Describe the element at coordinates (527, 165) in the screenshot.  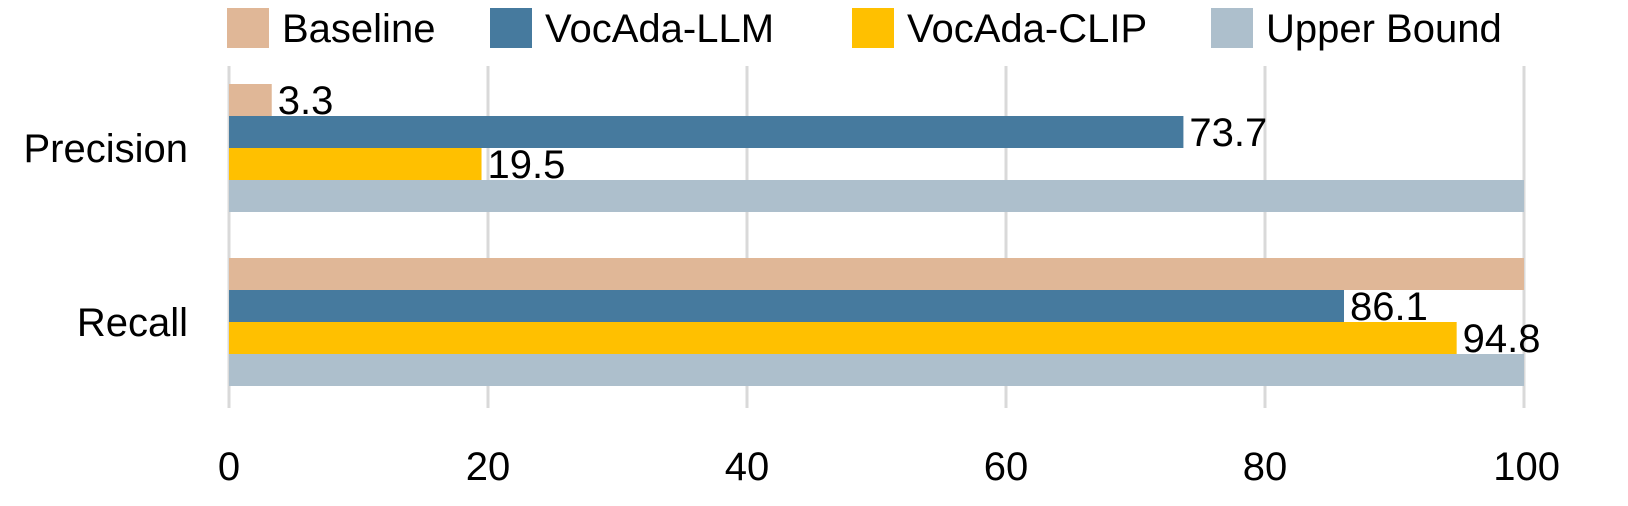
I see `data-label-precision-vocada-clip: 19.5` at that location.